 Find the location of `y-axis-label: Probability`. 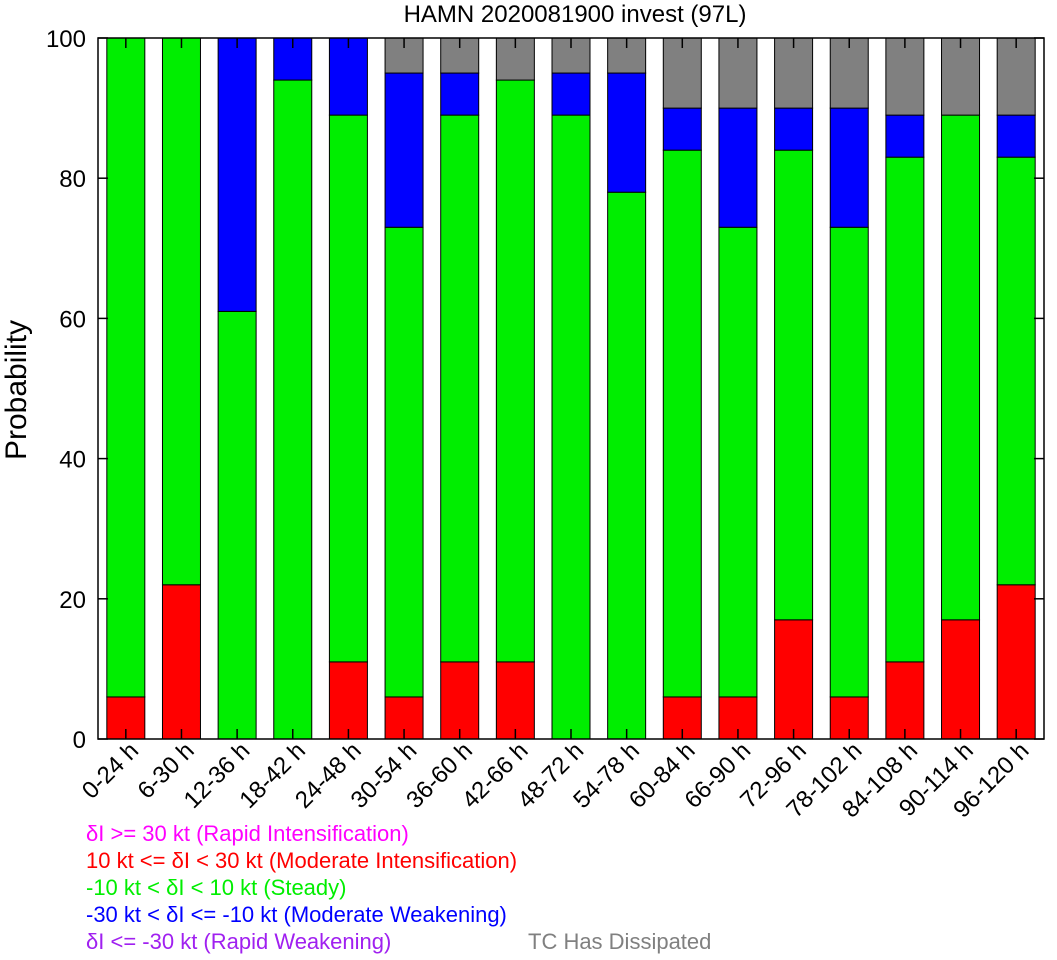

y-axis-label: Probability is located at coordinates (16, 390).